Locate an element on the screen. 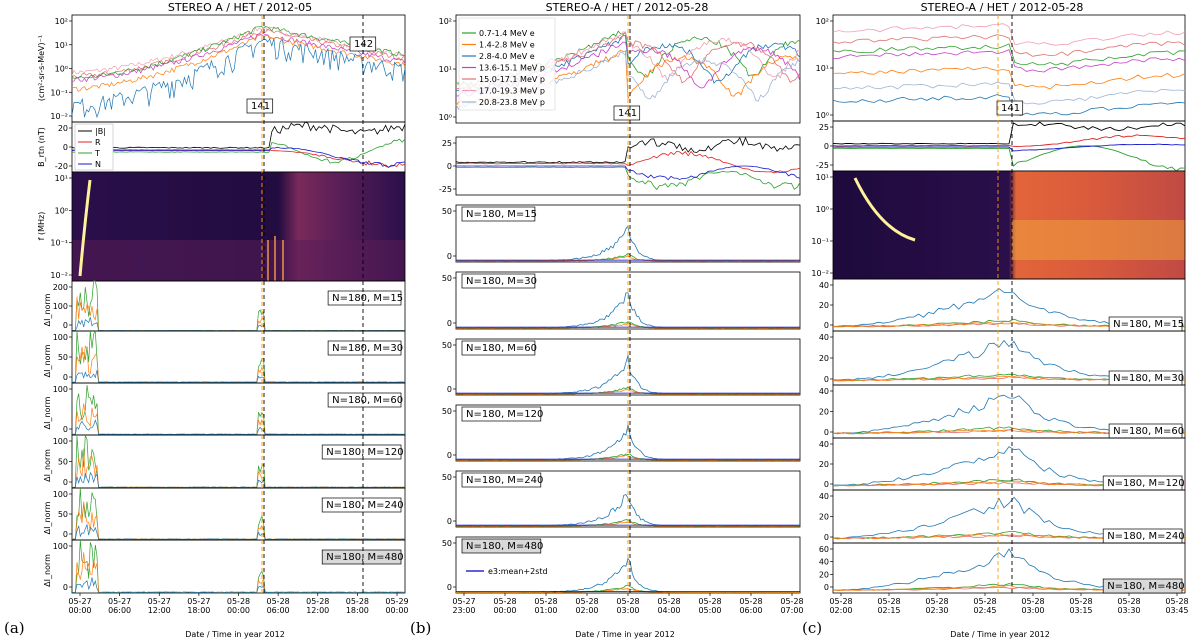  mag-y-c-tick-label: -25 is located at coordinates (822, 165).